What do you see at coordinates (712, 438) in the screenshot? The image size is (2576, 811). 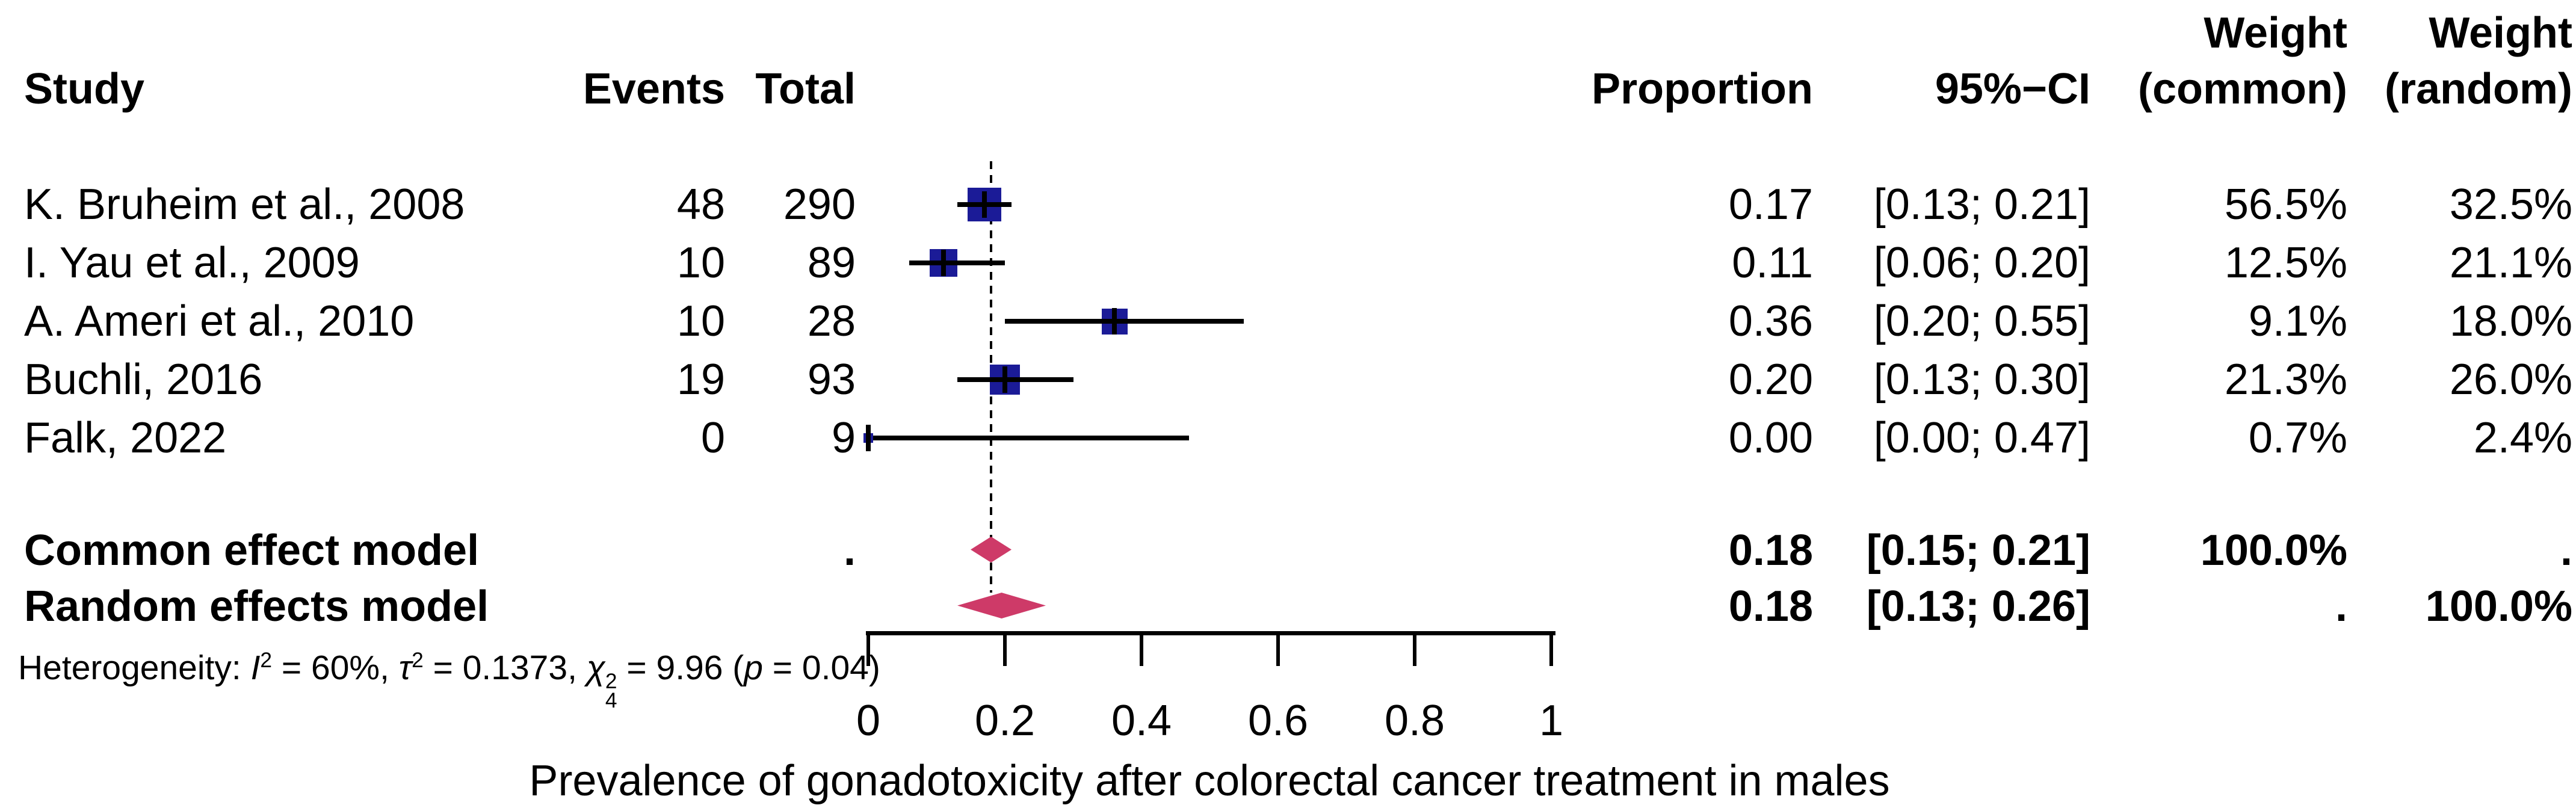 I see `study-events: 0` at bounding box center [712, 438].